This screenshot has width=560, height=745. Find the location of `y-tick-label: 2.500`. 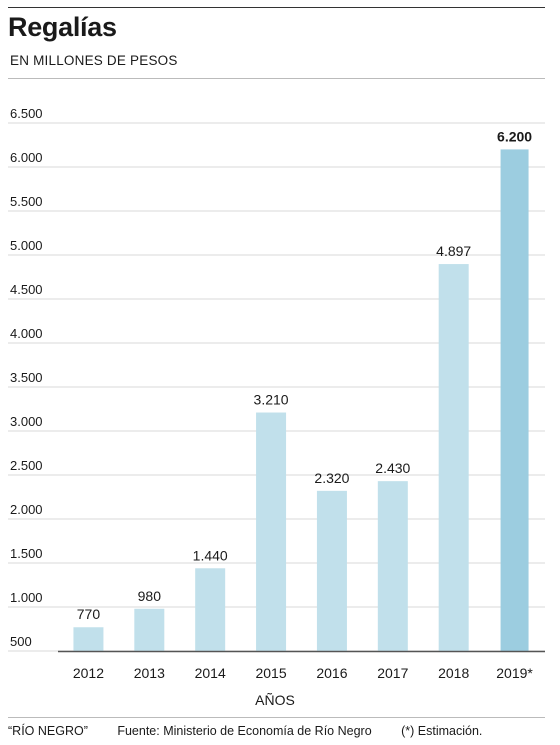

y-tick-label: 2.500 is located at coordinates (26, 465).